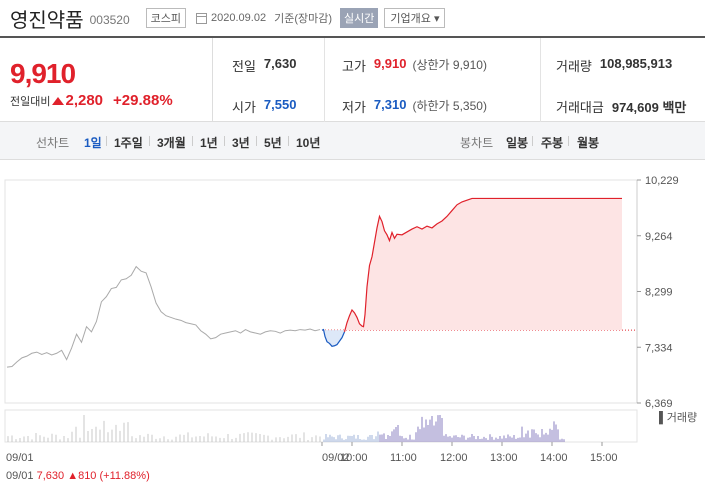  What do you see at coordinates (403, 458) in the screenshot?
I see `x-tick-label: 11:00` at bounding box center [403, 458].